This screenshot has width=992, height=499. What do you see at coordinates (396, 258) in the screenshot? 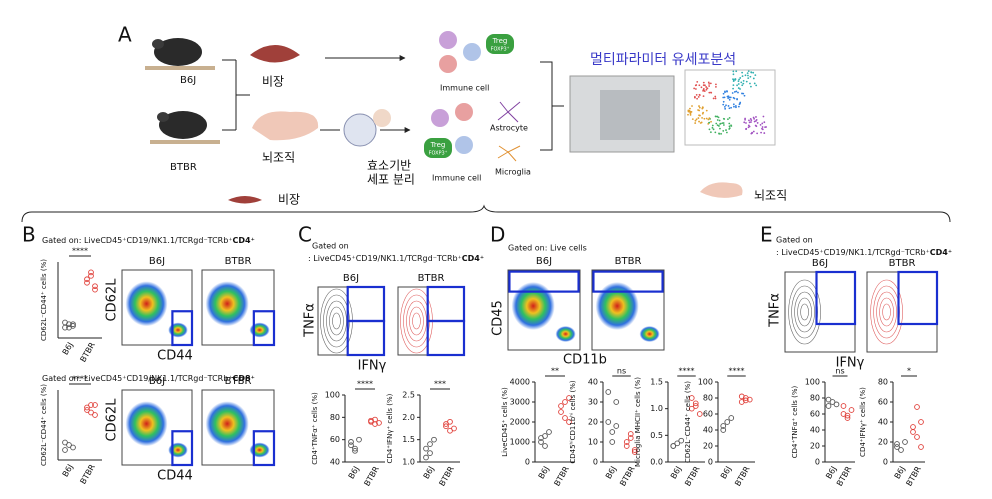
I see `gate-label: : LiveCD45⁺CD19/NK1.1/TCRgd⁻TCRb⁺CD4⁺` at bounding box center [396, 258].